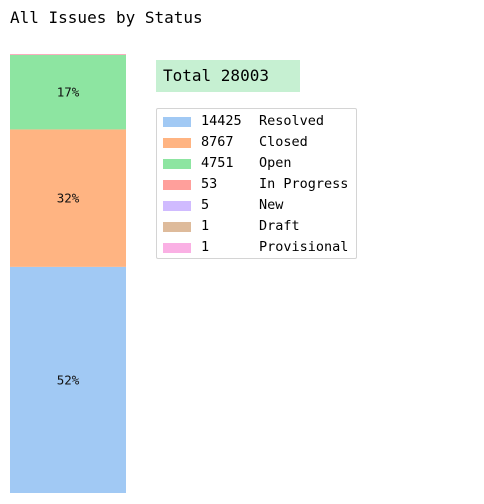  What do you see at coordinates (256, 247) in the screenshot?
I see `legend-item-provisional: 1 Provisional` at bounding box center [256, 247].